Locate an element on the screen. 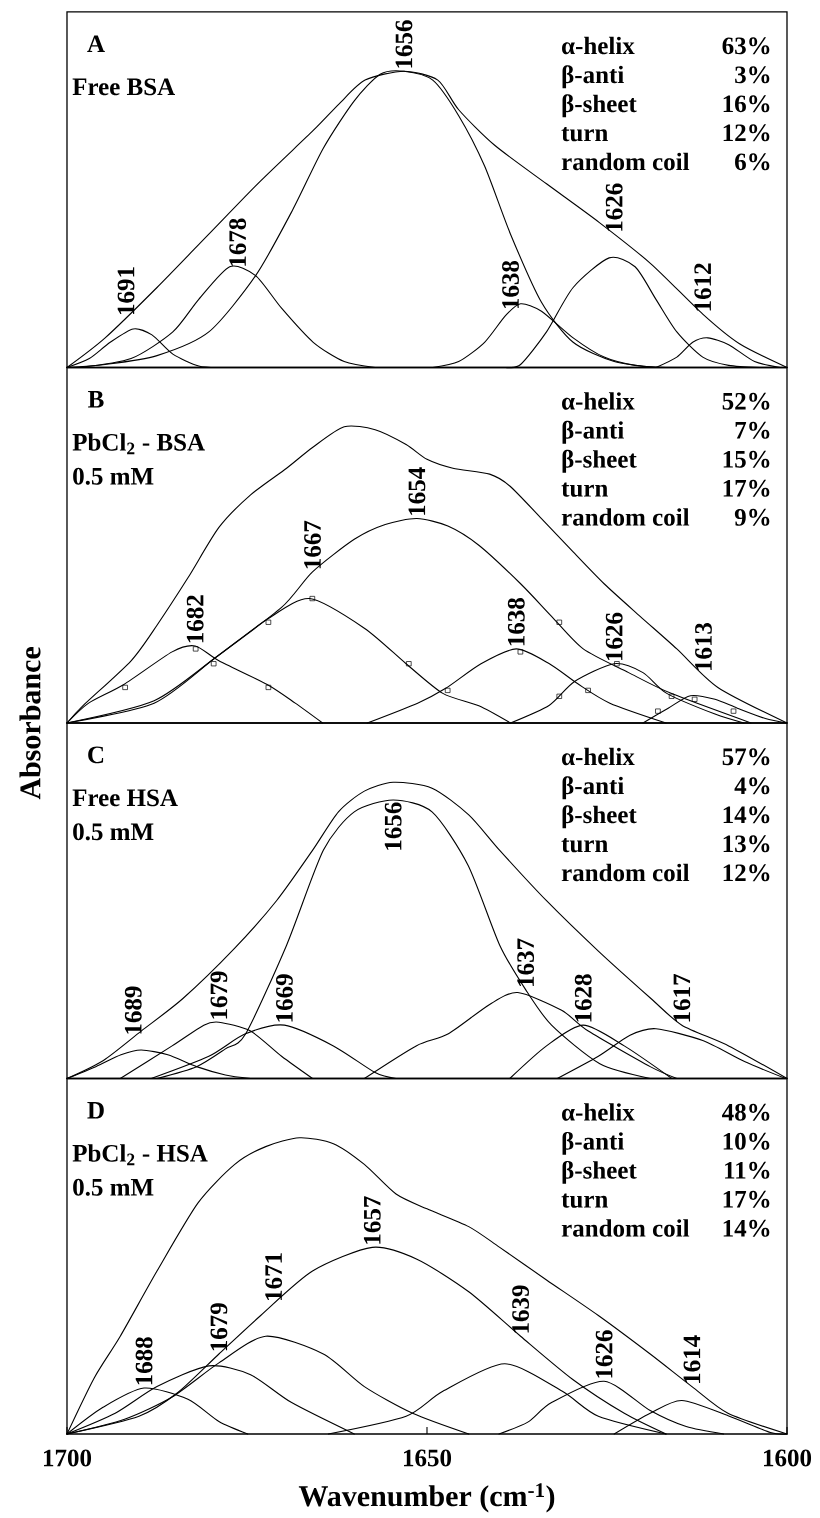 The height and width of the screenshot is (1518, 820). annotation: 13% is located at coordinates (746, 844).